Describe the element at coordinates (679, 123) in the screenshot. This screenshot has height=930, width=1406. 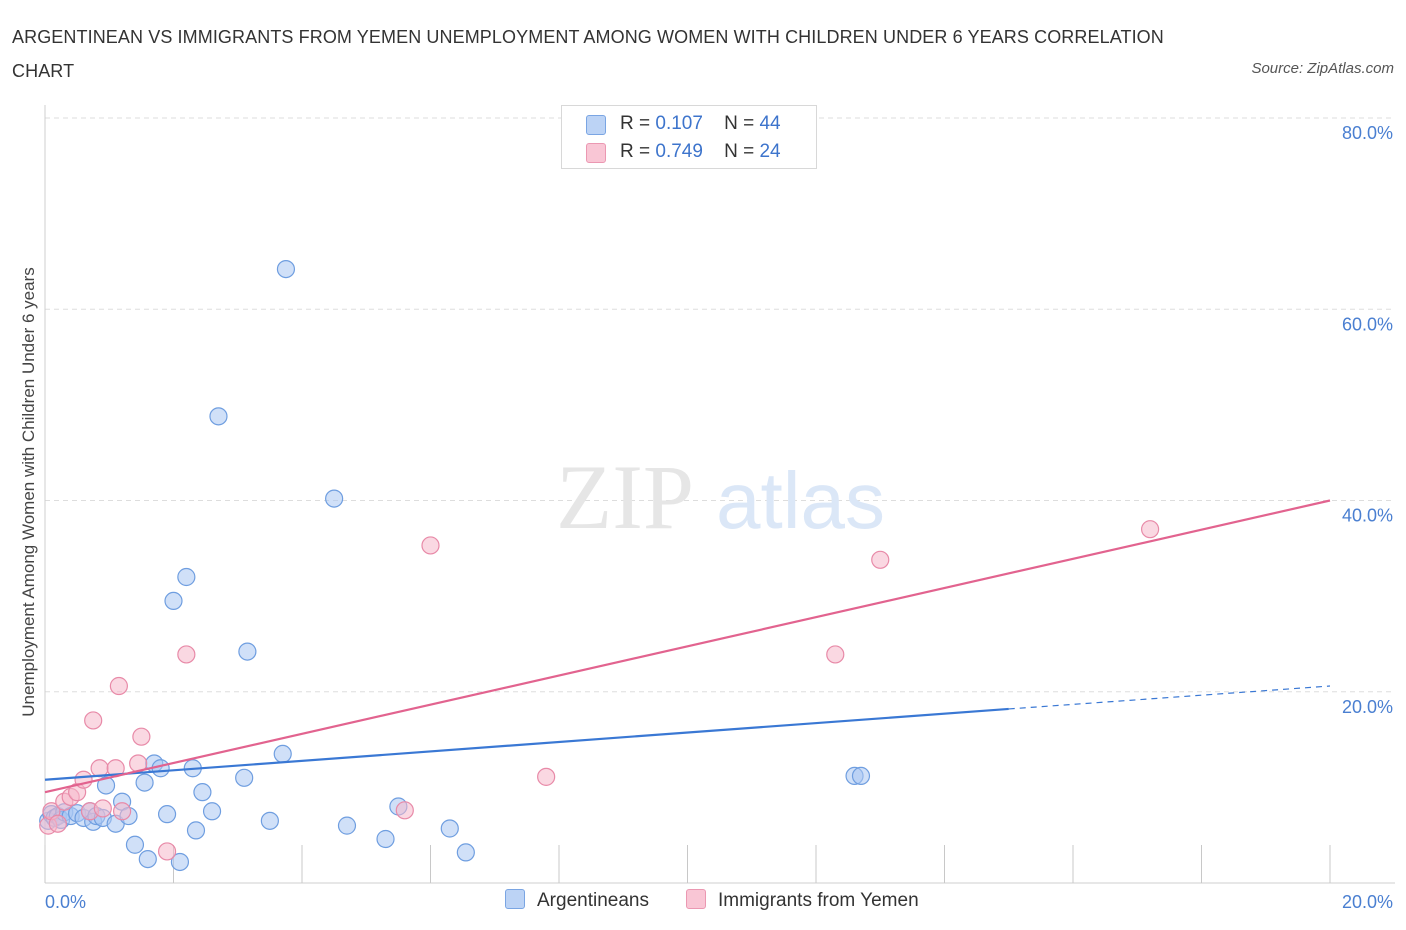
I see `legend-r-value: 0.107` at that location.